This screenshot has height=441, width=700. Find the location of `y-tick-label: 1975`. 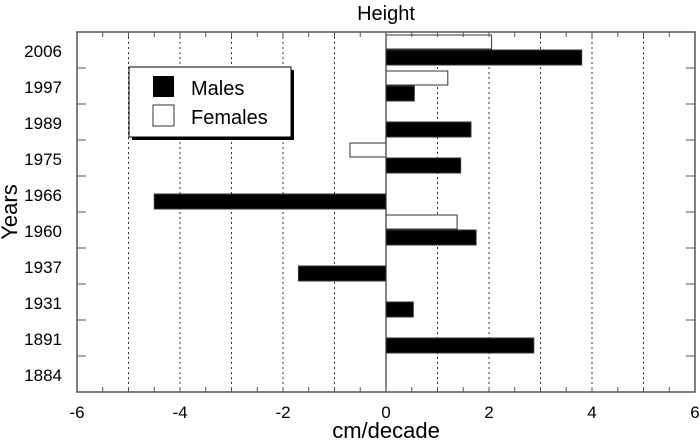

y-tick-label: 1975 is located at coordinates (43, 159).